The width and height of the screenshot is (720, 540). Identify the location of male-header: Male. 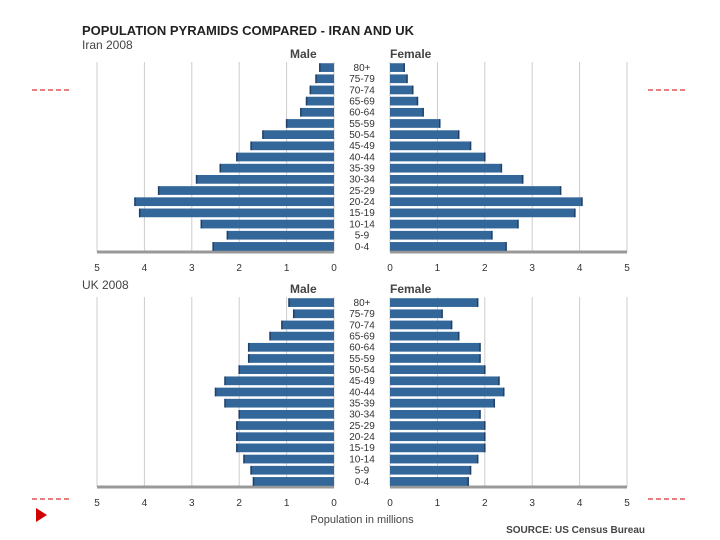
(303, 54).